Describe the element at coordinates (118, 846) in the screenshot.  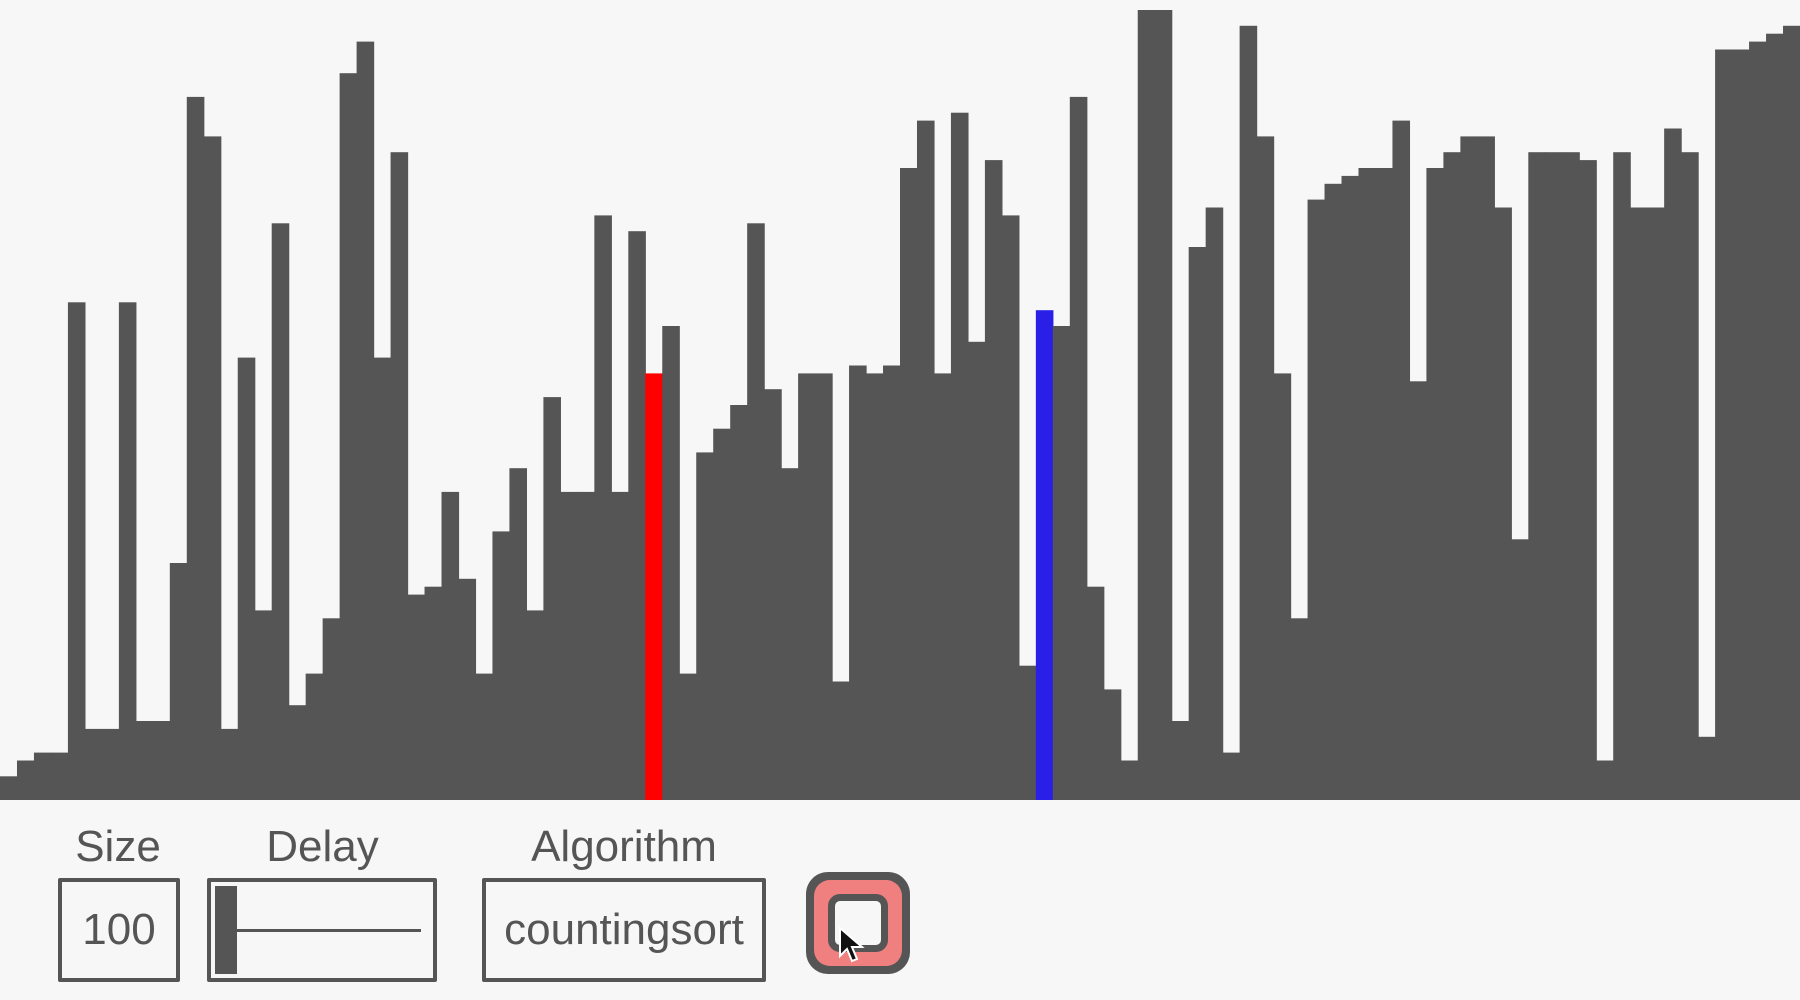
I see `size-label: Size` at that location.